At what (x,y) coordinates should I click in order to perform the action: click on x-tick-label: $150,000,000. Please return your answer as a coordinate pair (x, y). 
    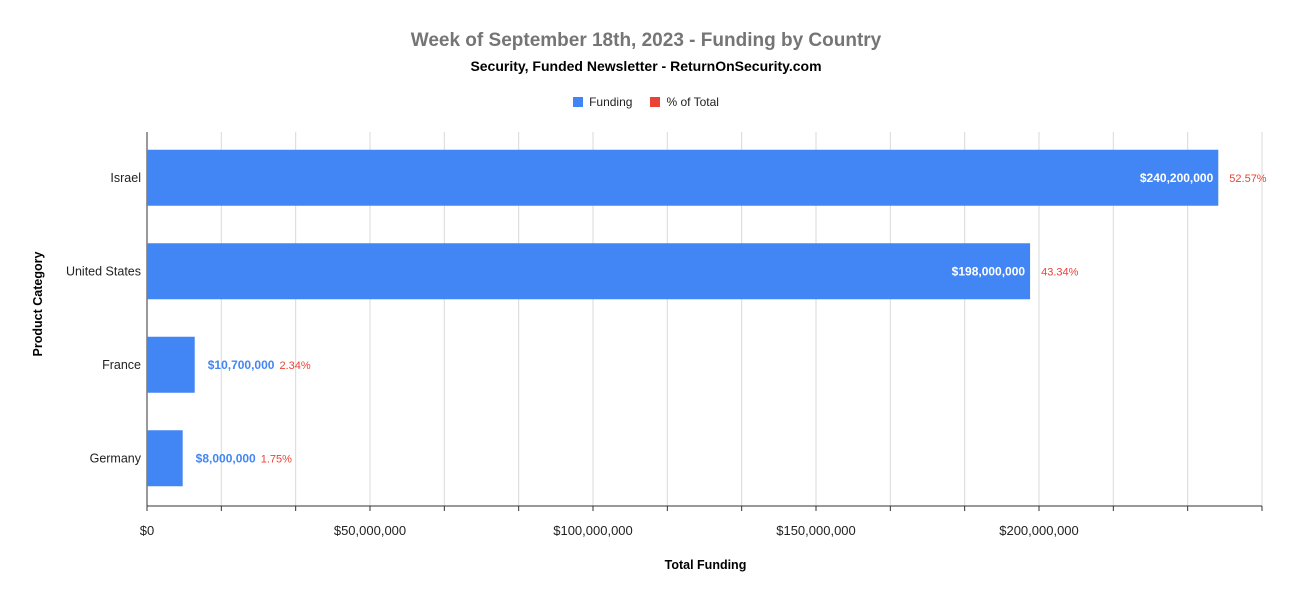
    Looking at the image, I should click on (816, 530).